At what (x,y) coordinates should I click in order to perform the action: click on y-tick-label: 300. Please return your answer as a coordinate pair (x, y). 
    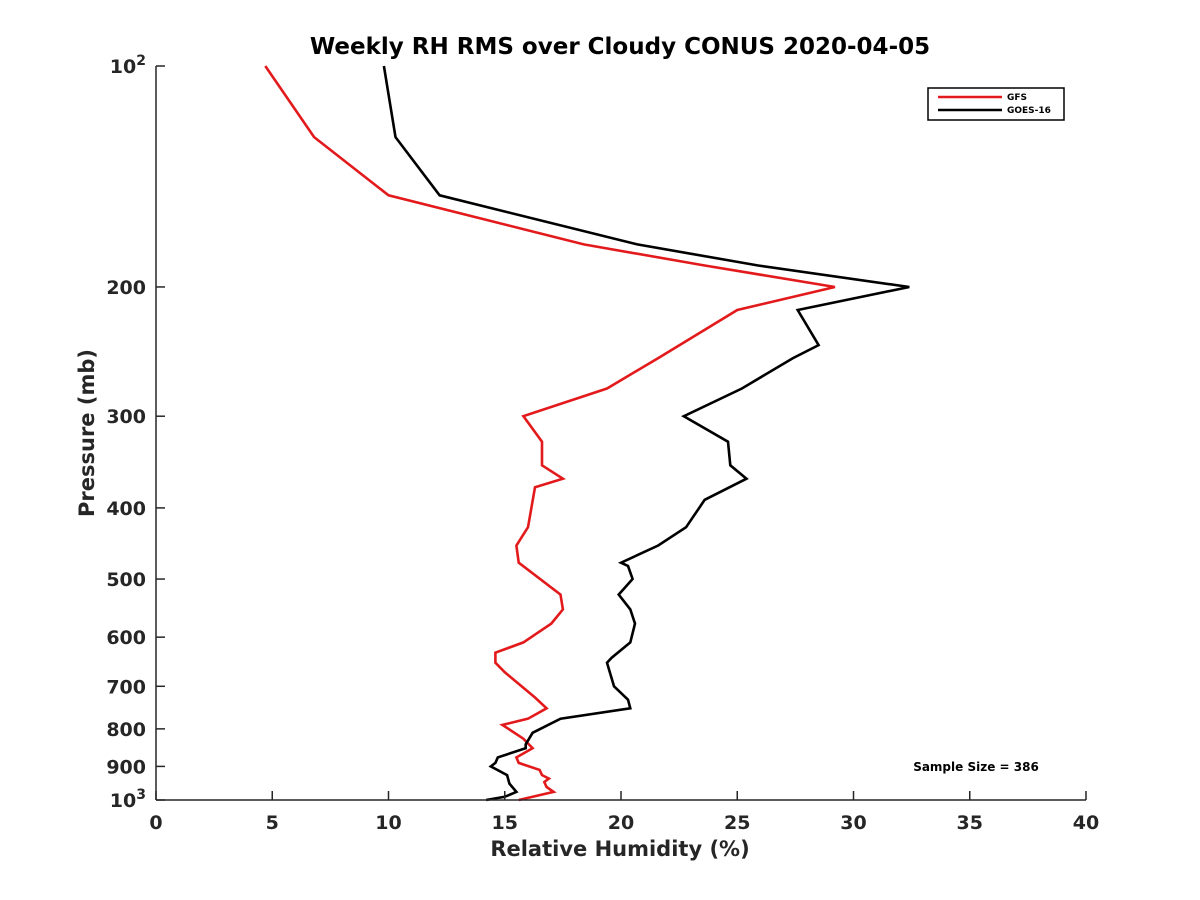
    Looking at the image, I should click on (126, 417).